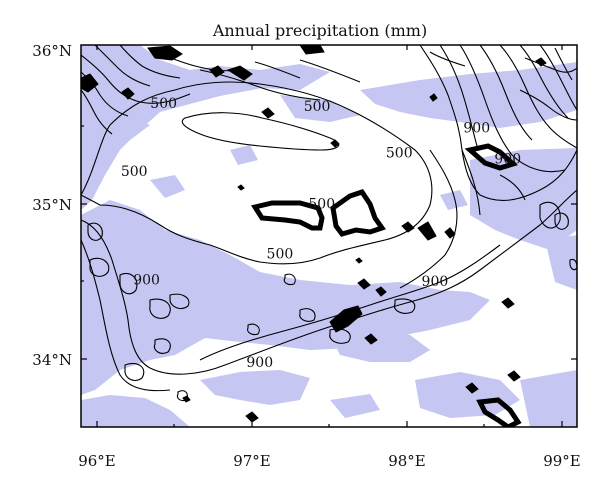  What do you see at coordinates (319, 30) in the screenshot?
I see `map-title: Annual precipitation (mm)` at bounding box center [319, 30].